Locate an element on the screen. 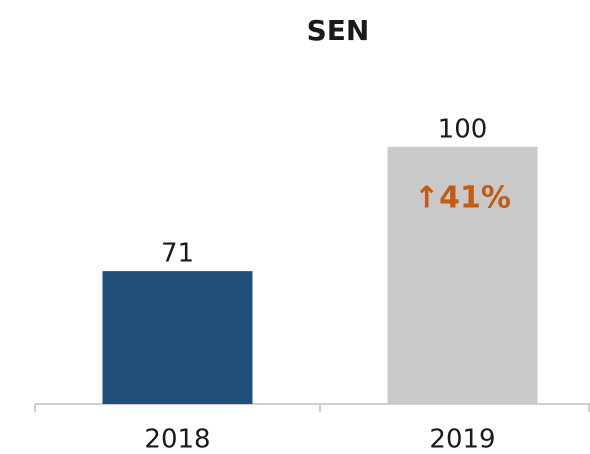 The height and width of the screenshot is (454, 590). value-label: 71 is located at coordinates (177, 254).